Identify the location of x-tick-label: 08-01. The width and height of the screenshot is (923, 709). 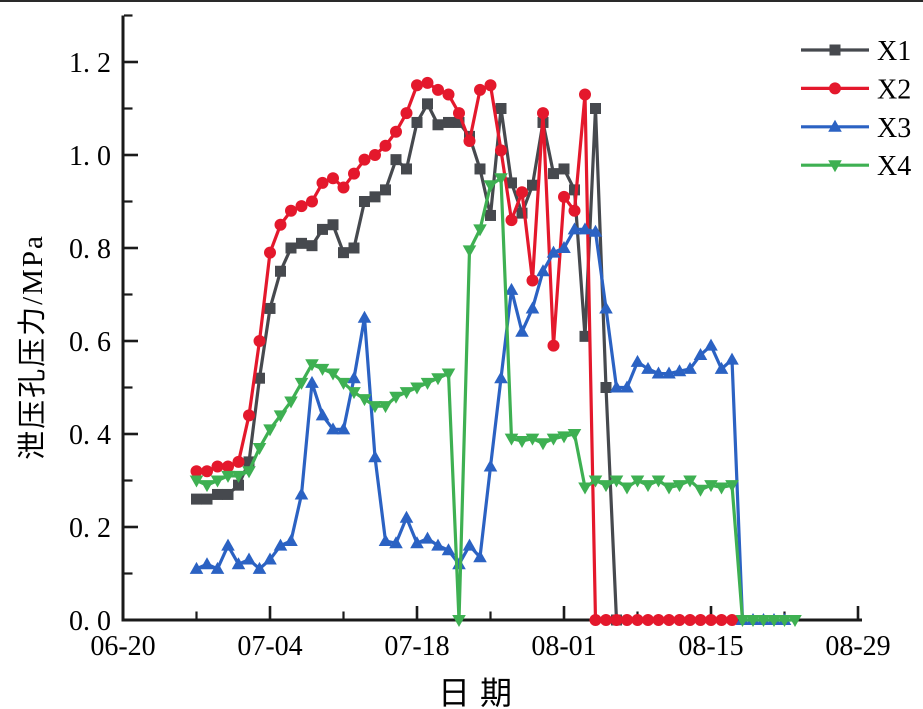
(563, 646).